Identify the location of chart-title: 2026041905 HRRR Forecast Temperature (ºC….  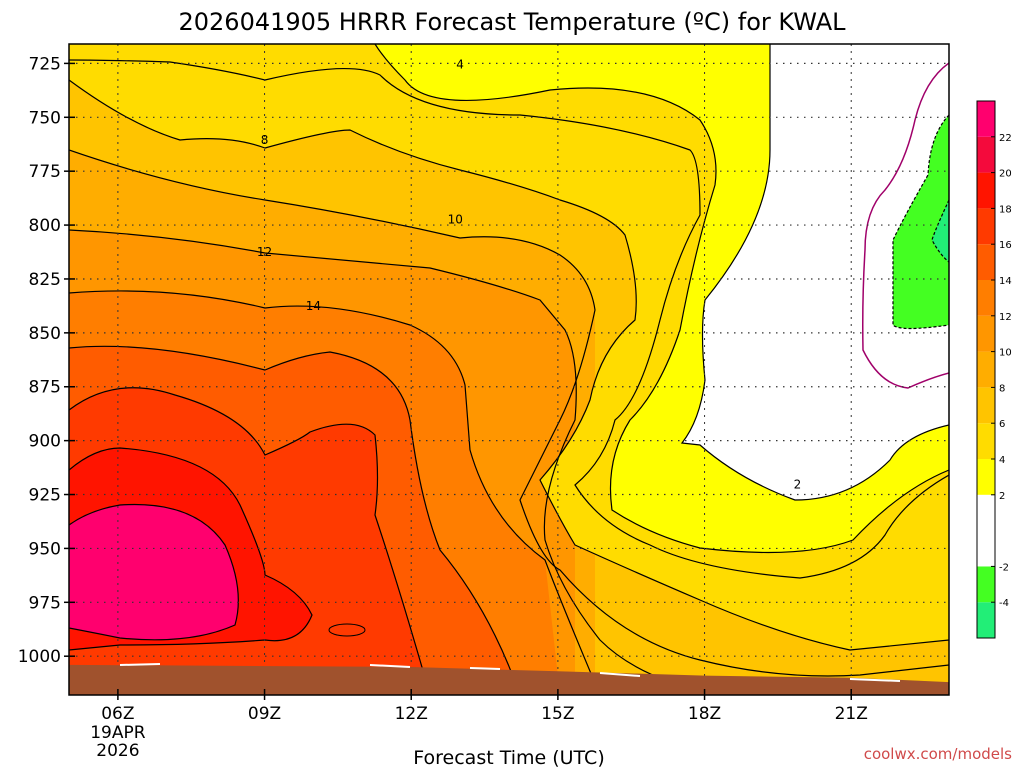
(512, 22).